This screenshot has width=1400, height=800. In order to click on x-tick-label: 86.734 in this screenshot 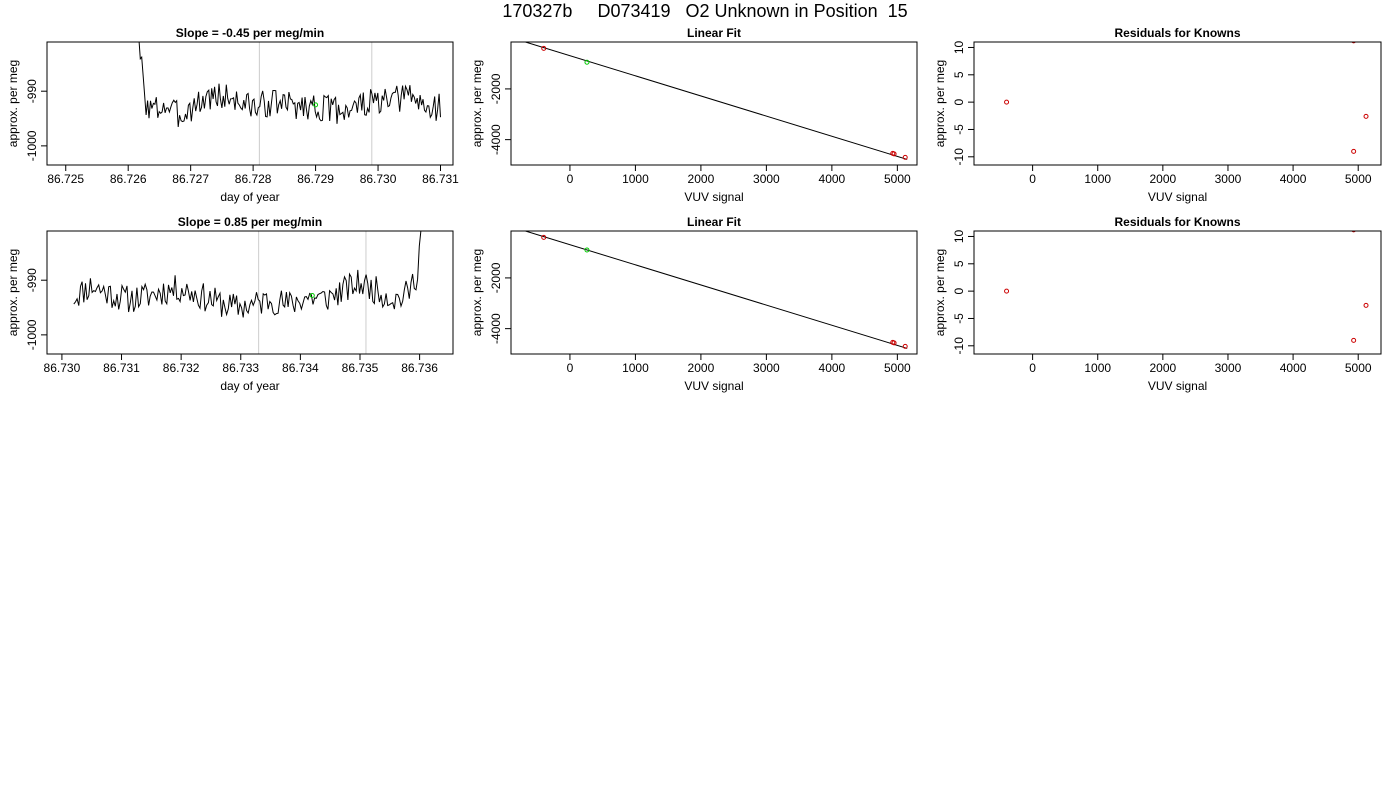, I will do `click(300, 368)`.